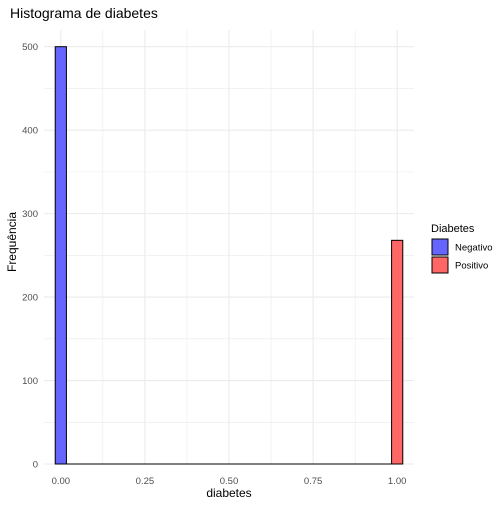 The width and height of the screenshot is (504, 509). I want to click on x-tick-label: 1.00, so click(397, 481).